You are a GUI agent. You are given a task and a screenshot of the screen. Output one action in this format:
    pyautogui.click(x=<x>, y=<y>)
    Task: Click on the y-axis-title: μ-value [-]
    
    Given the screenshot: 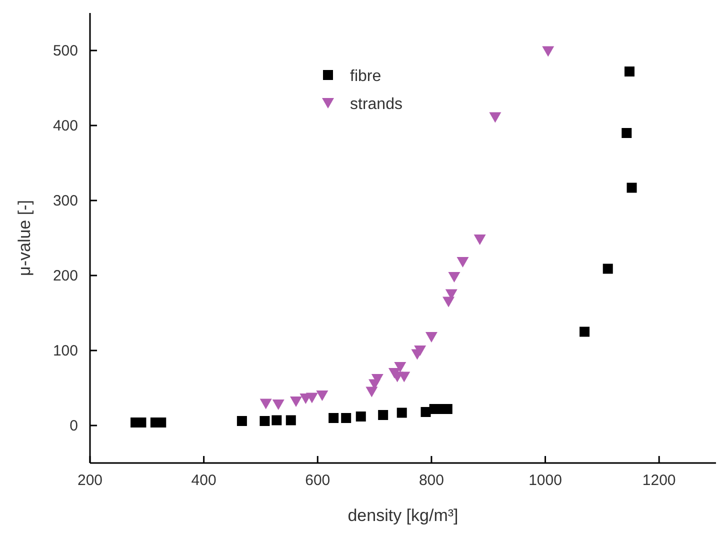 What is the action you would take?
    pyautogui.click(x=24, y=238)
    